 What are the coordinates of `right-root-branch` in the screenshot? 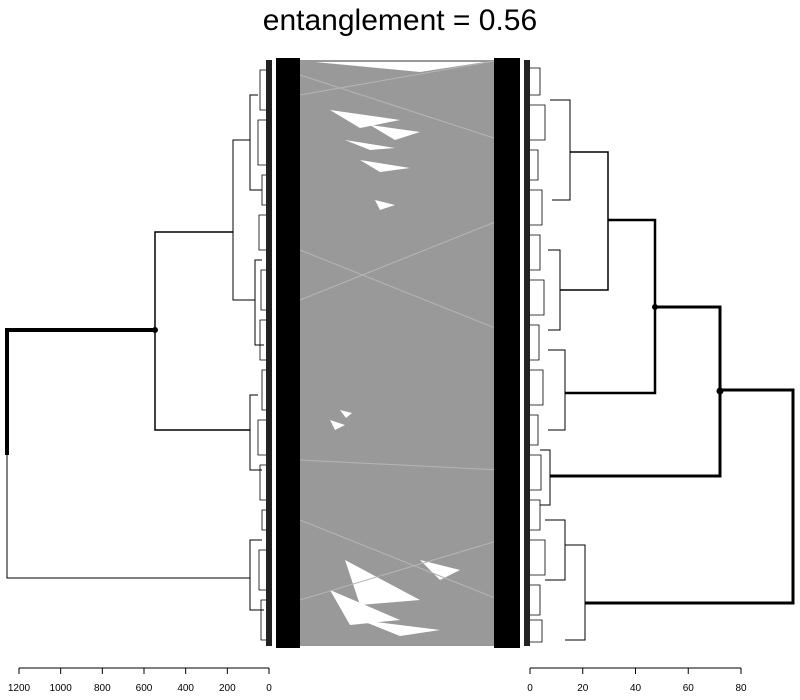 It's located at (690, 496).